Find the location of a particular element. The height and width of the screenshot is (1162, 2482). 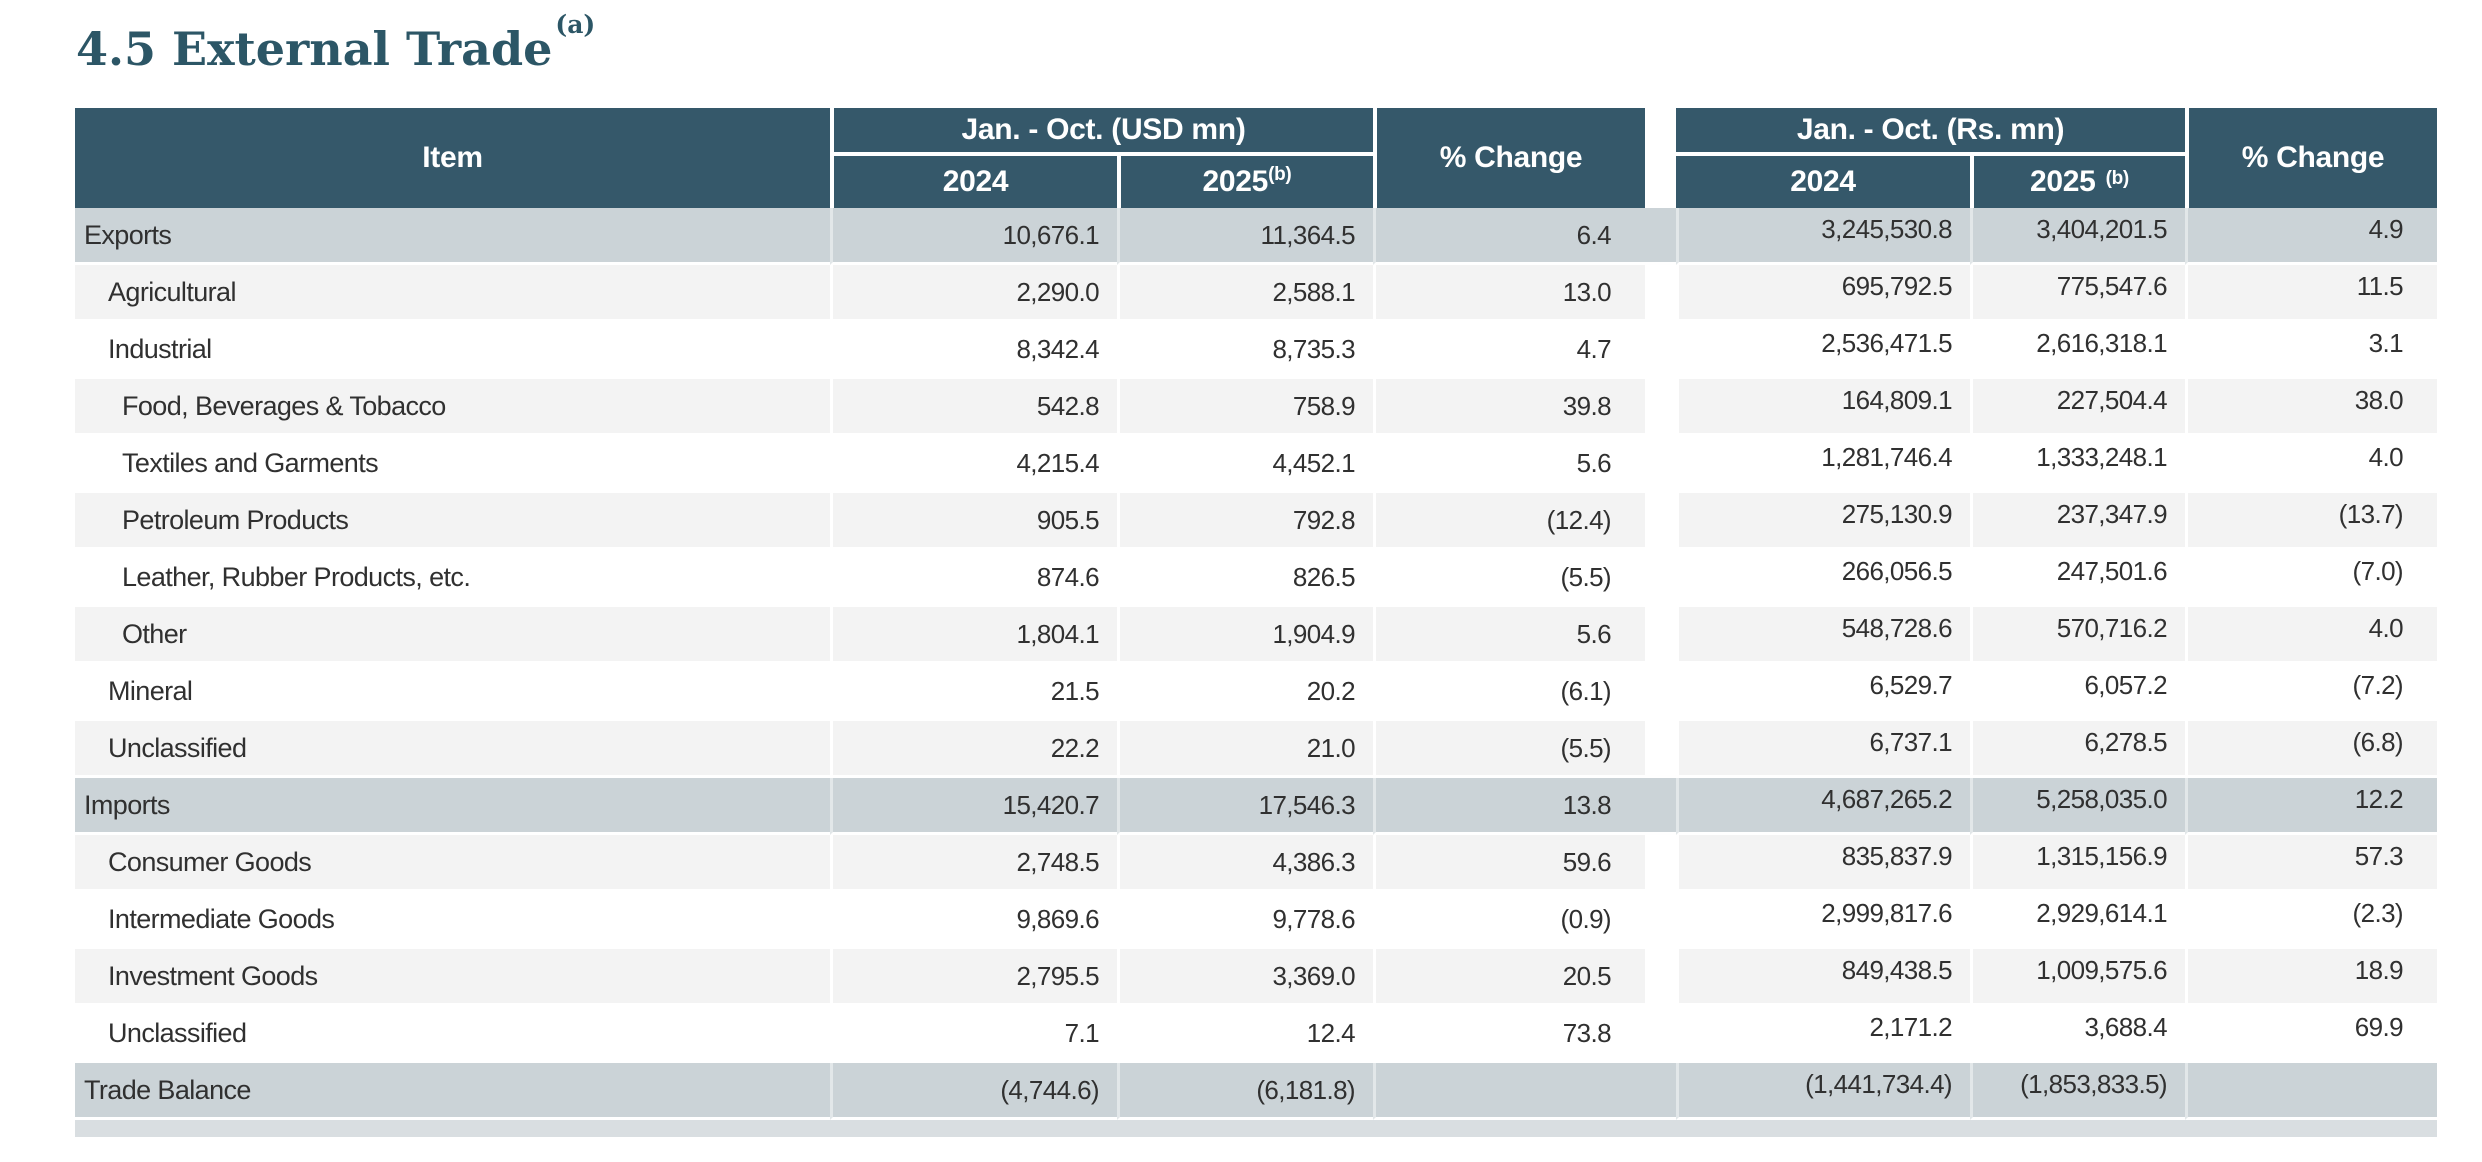

usd-2025-cell: 3,369.0 is located at coordinates (1245, 977).